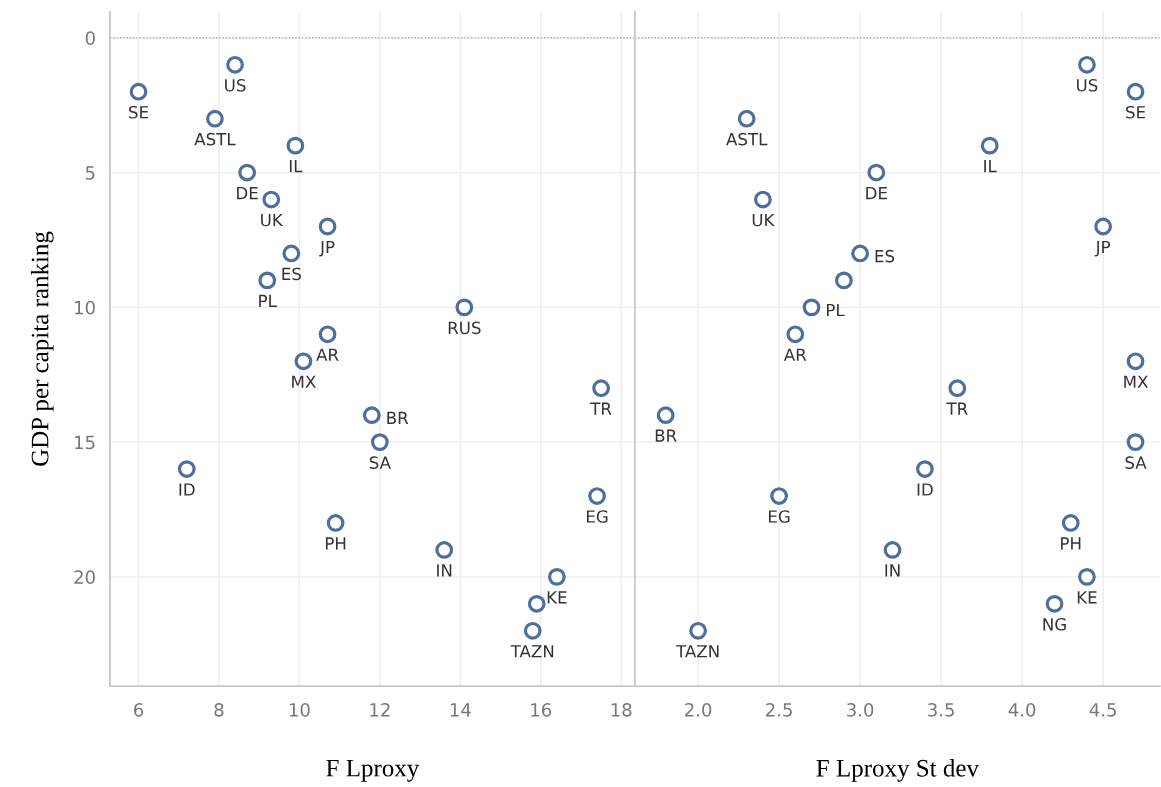  I want to click on x-tick-label: 2.0, so click(698, 710).